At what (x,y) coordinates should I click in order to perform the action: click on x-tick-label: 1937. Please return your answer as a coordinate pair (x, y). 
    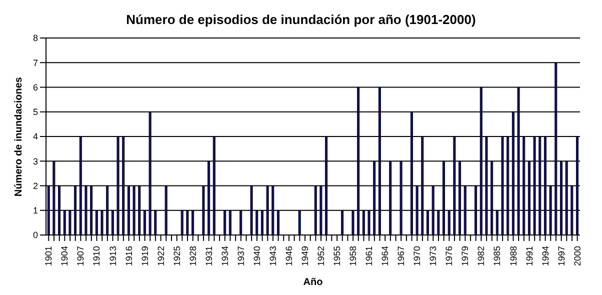
    Looking at the image, I should click on (241, 256).